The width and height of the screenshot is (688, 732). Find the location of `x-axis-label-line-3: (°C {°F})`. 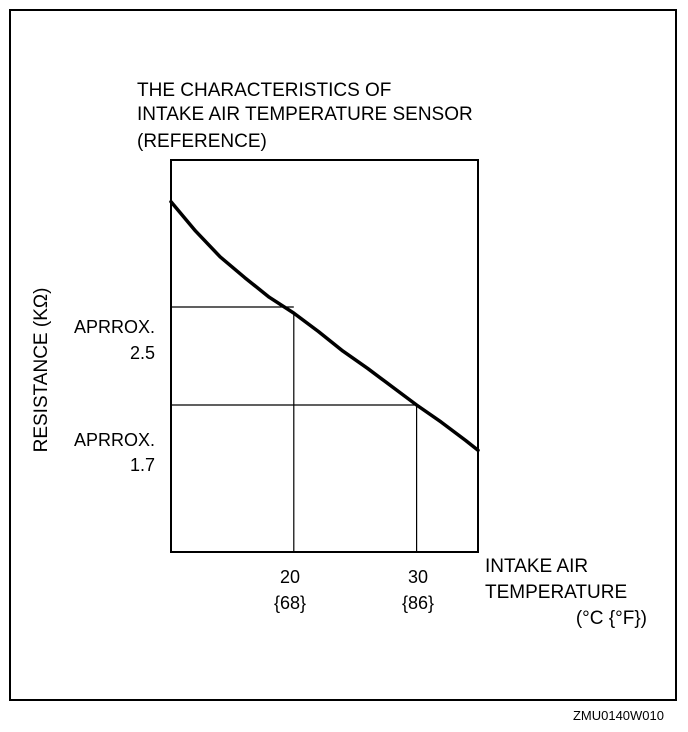

x-axis-label-line-3: (°C {°F}) is located at coordinates (611, 618).